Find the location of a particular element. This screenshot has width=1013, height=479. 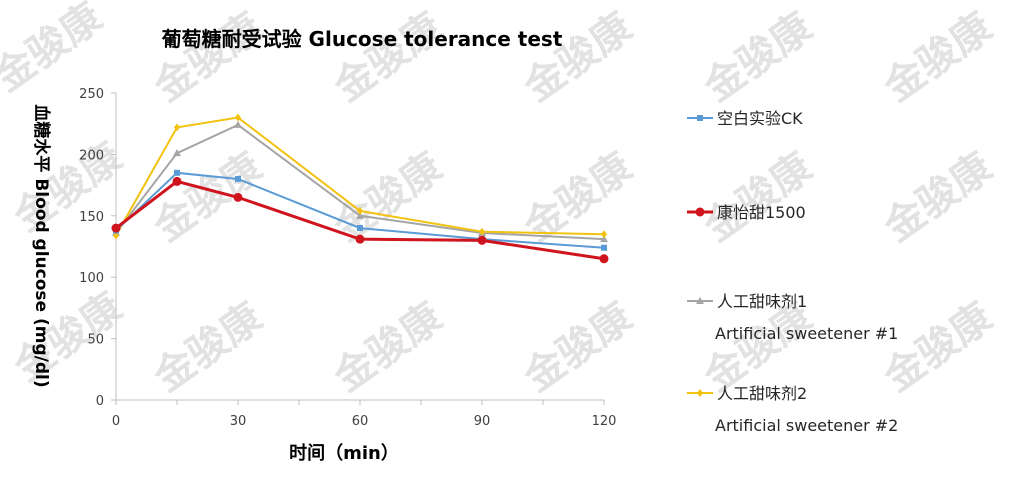

legend-item: 人工甜味剂2 Artificial sweetener #2 is located at coordinates (792, 409).